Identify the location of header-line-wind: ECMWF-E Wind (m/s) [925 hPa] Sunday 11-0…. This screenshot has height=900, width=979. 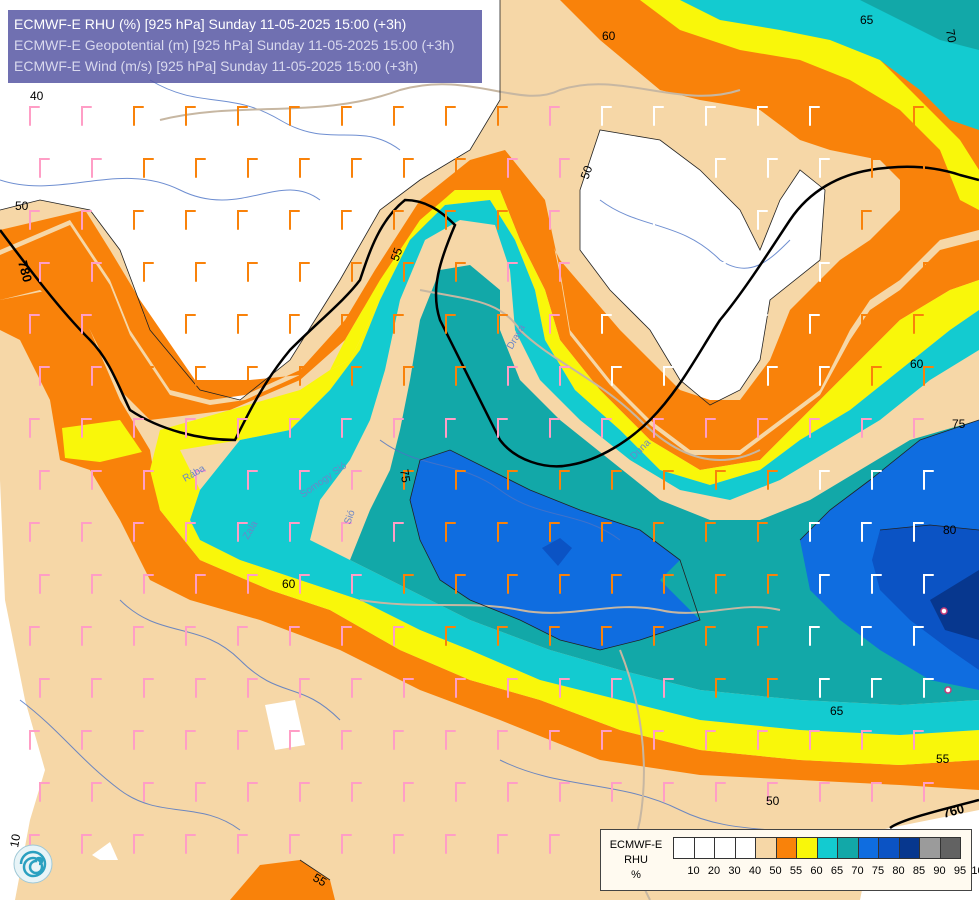
(216, 66).